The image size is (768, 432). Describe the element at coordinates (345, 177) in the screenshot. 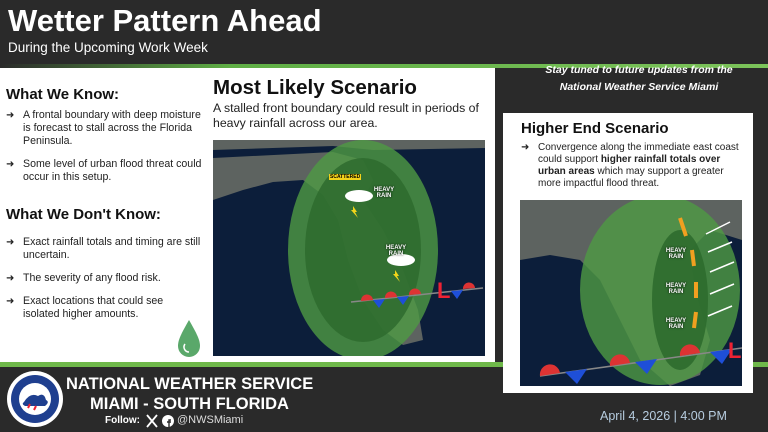

I see `map-label: SCATTERED` at that location.